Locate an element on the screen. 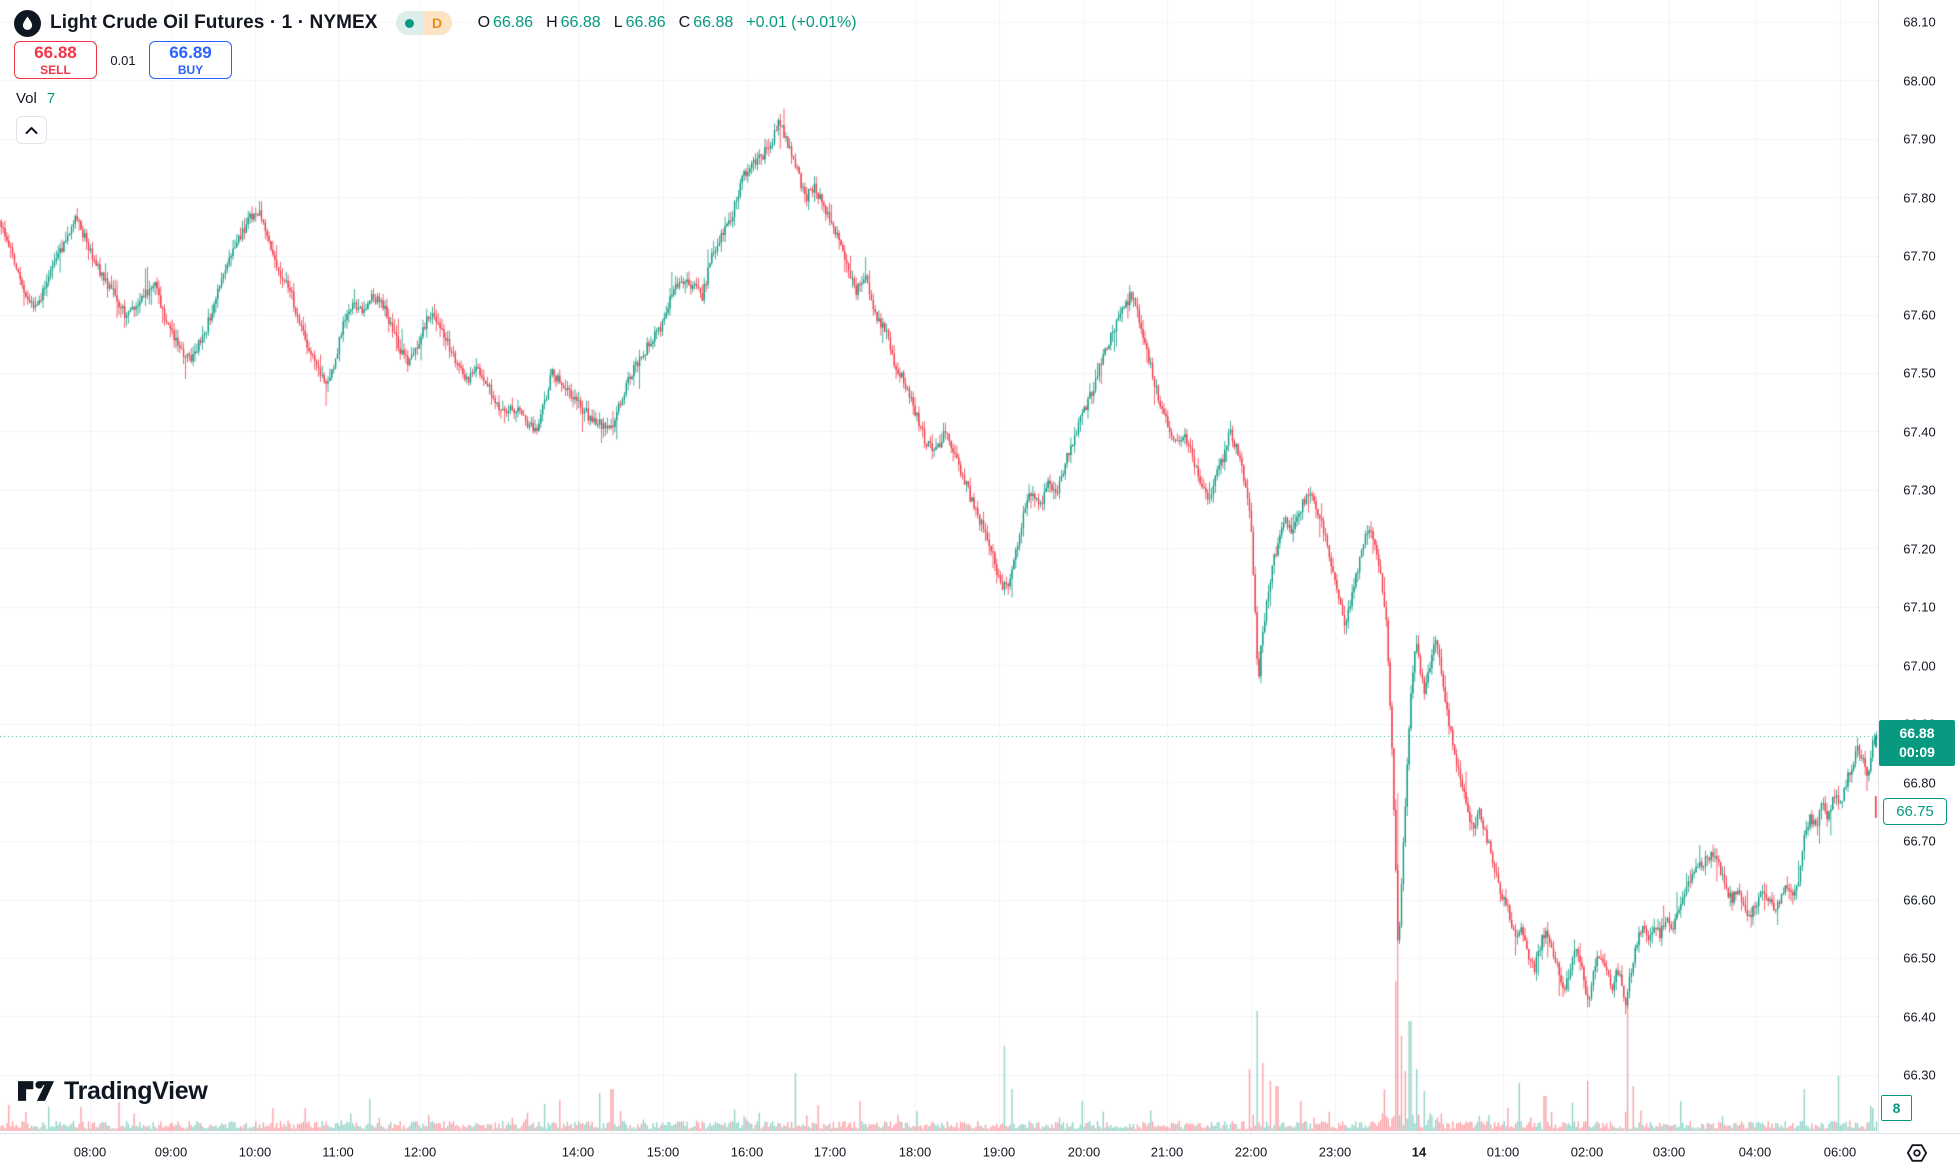 This screenshot has width=1960, height=1170. price-axis-label: 66.30 is located at coordinates (1919, 1075).